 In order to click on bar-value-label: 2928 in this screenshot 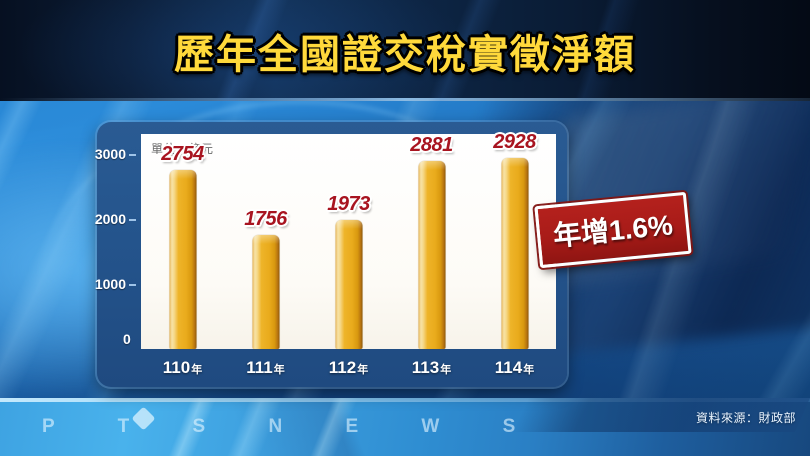, I will do `click(514, 142)`.